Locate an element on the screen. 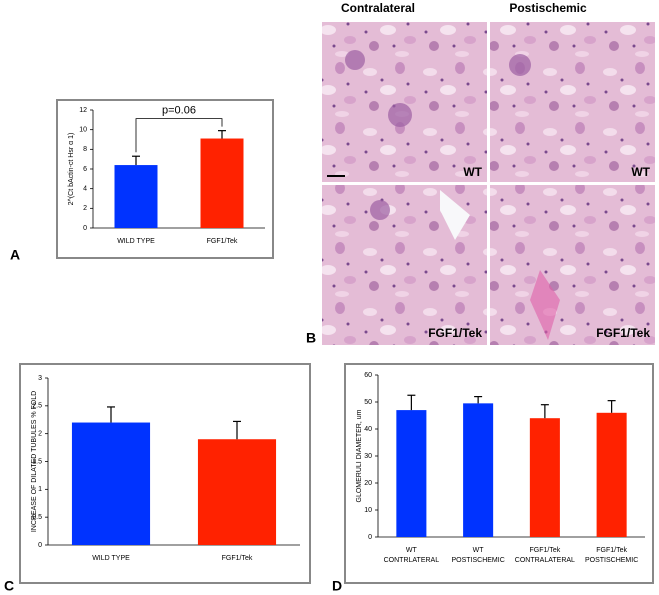 This screenshot has width=659, height=595. y-tick-label: 8 is located at coordinates (85, 149).